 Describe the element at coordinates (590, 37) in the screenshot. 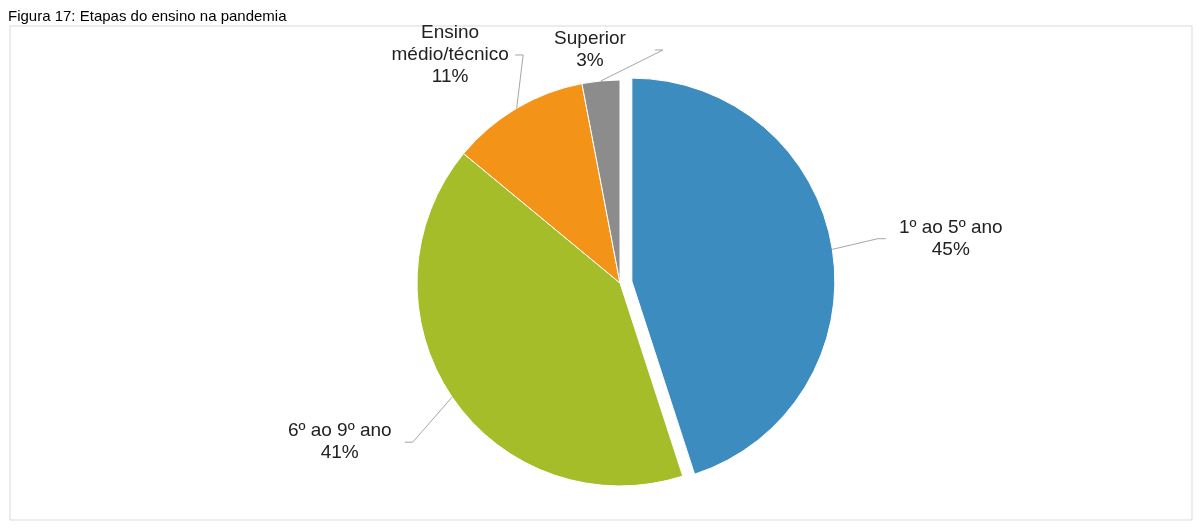

I see `slice-label: Superior` at that location.